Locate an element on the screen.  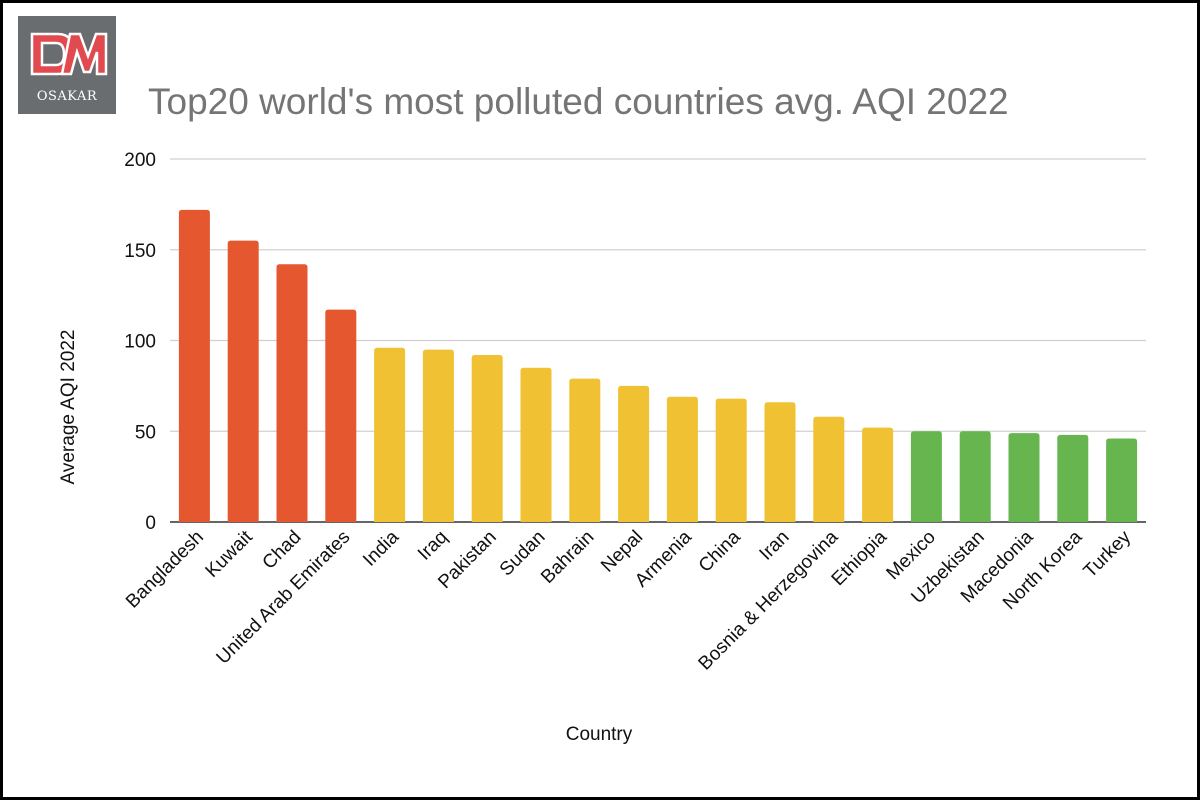
bar-china is located at coordinates (731, 460).